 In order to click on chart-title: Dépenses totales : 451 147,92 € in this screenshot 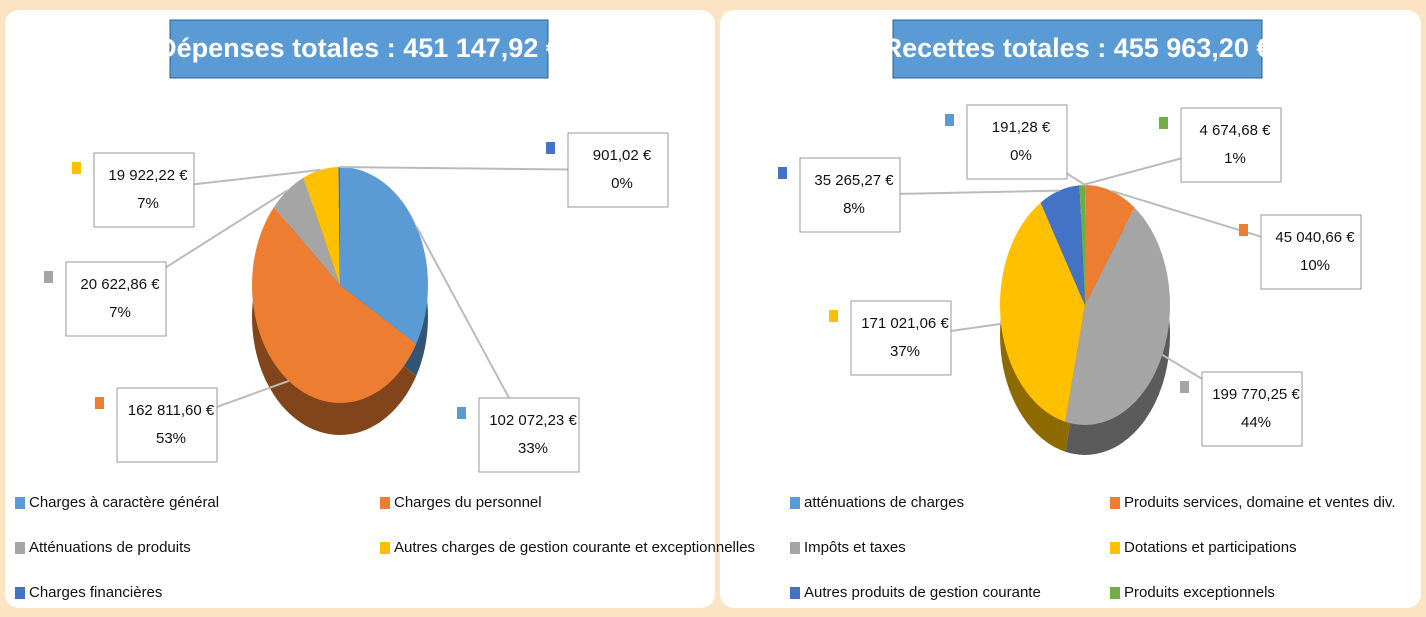, I will do `click(359, 48)`.